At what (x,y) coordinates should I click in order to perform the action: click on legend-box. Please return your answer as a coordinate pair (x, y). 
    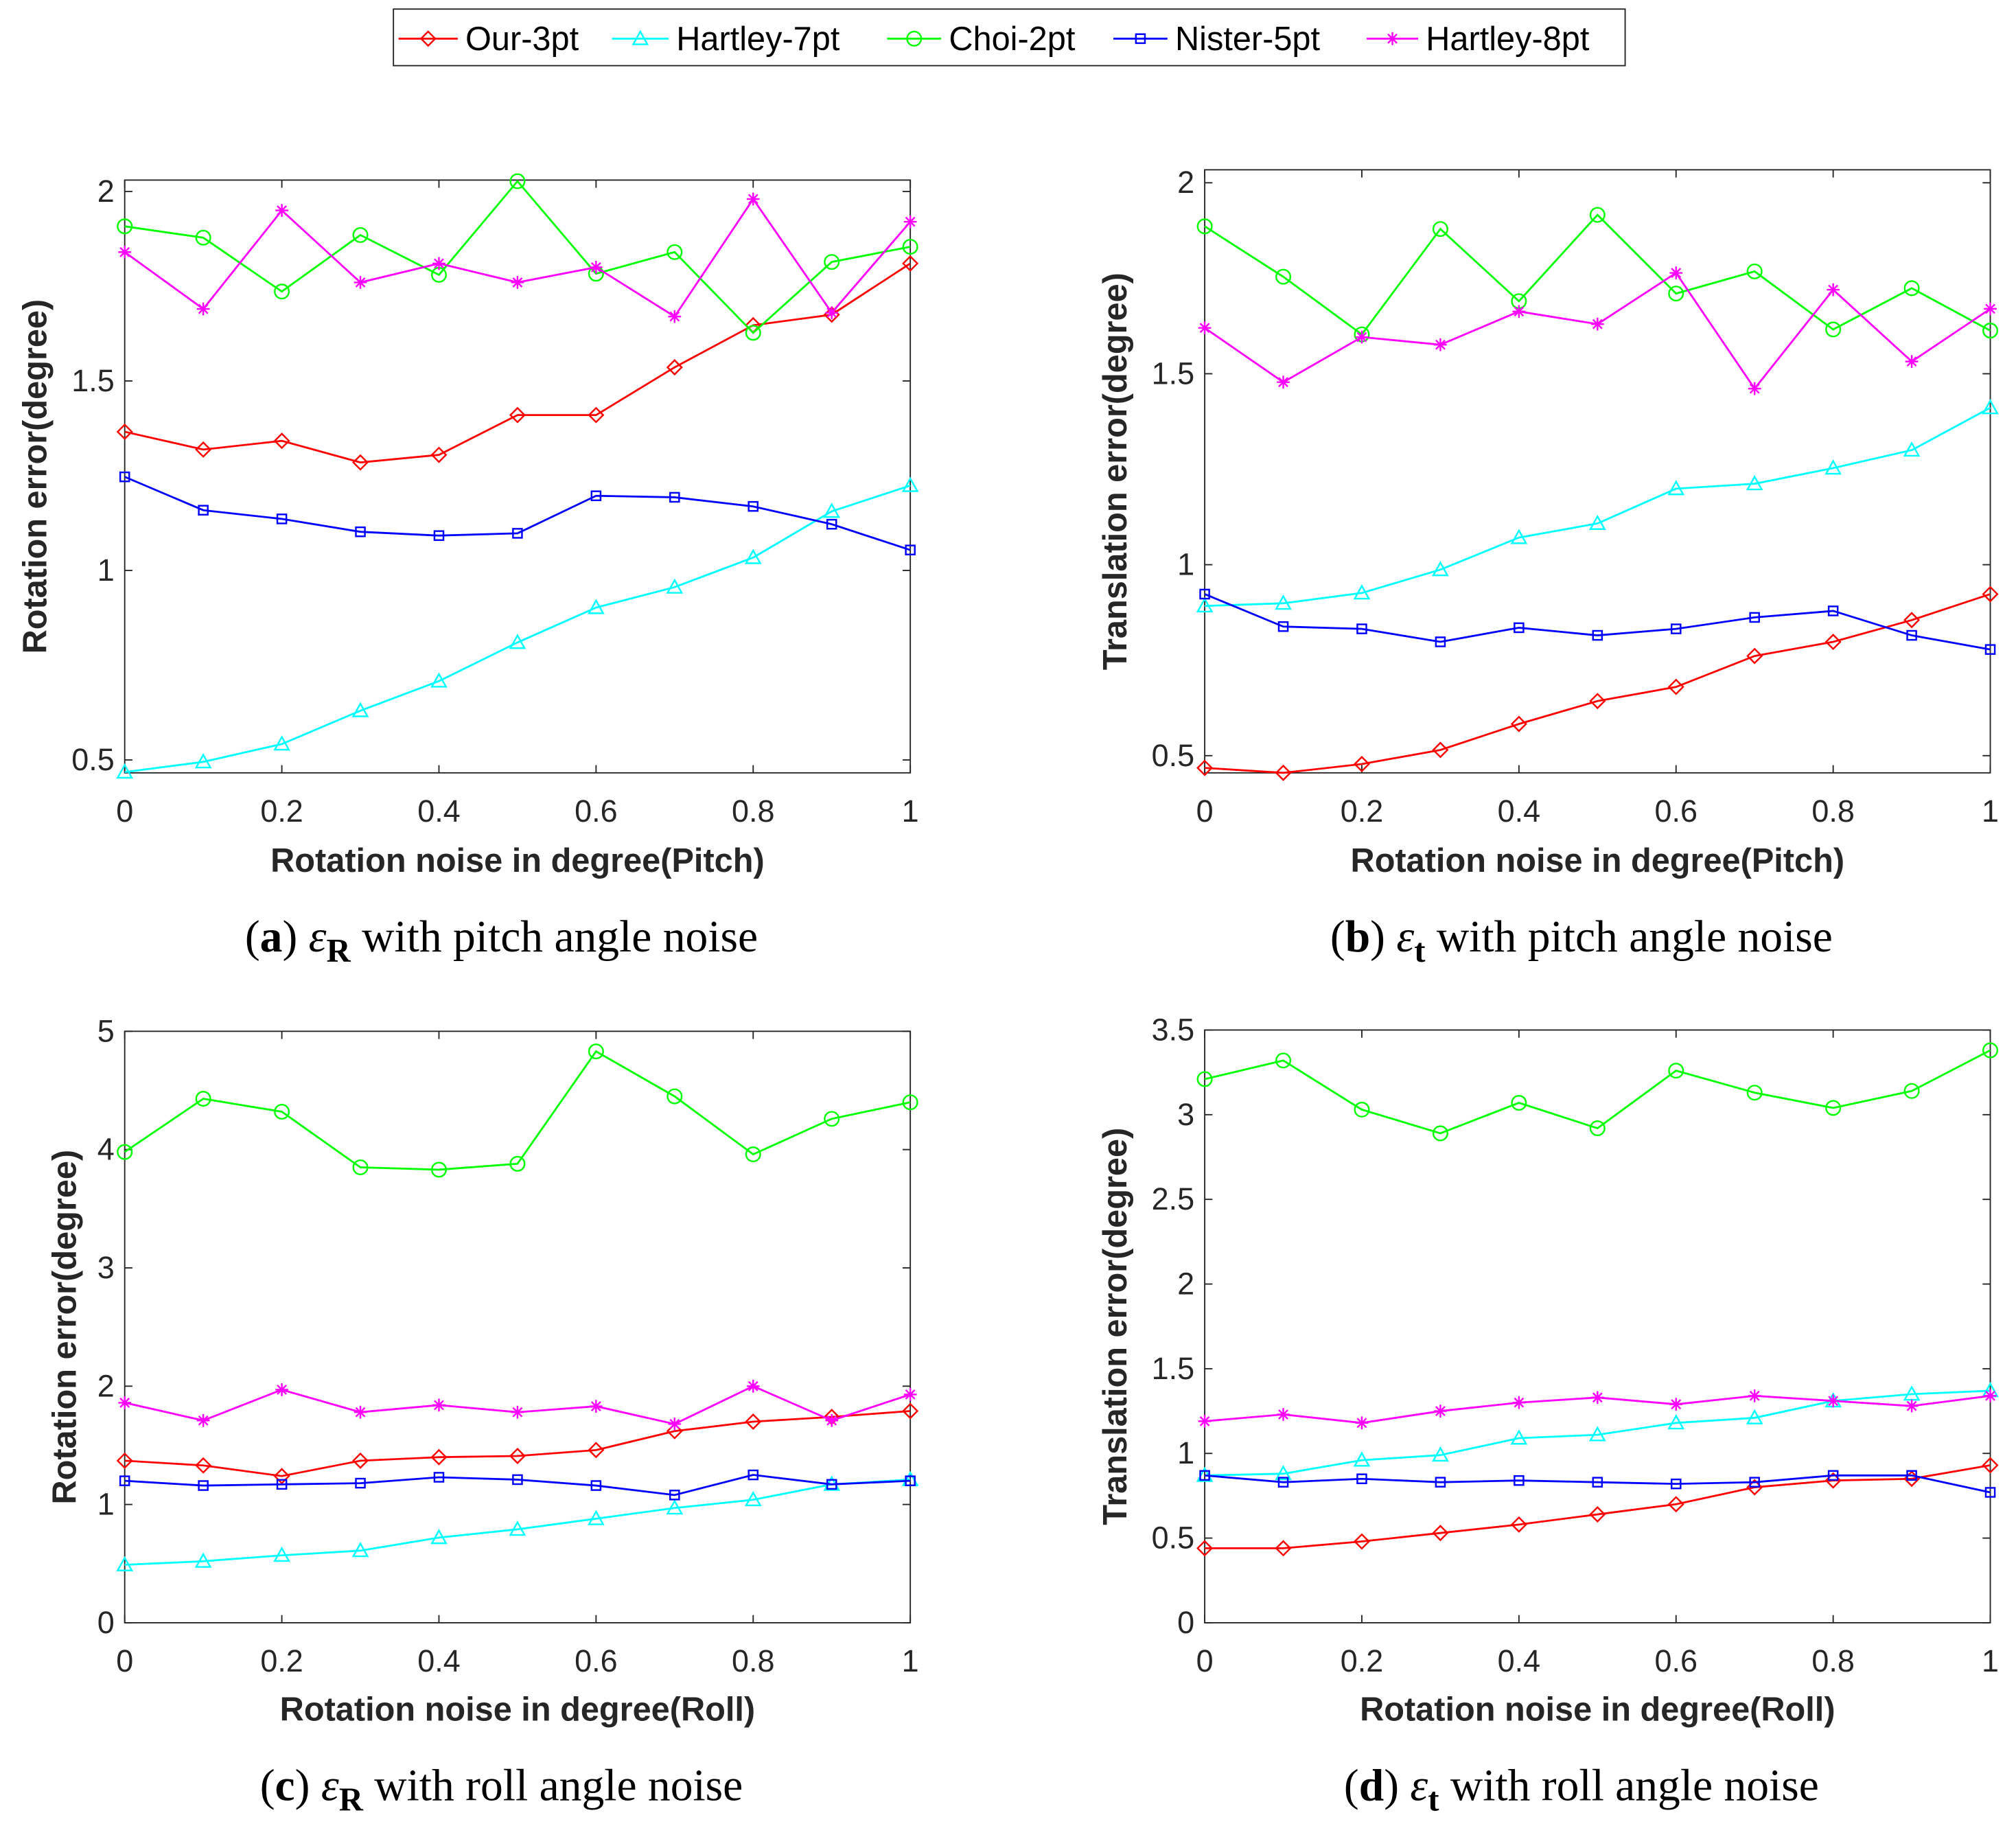
    Looking at the image, I should click on (1010, 37).